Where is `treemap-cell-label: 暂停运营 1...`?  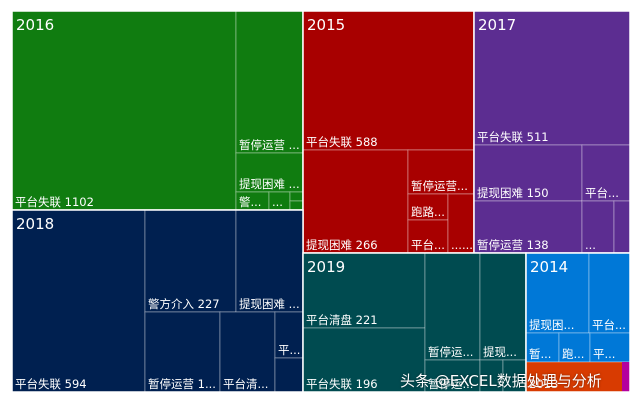 treemap-cell-label: 暂停运营 1... is located at coordinates (182, 384).